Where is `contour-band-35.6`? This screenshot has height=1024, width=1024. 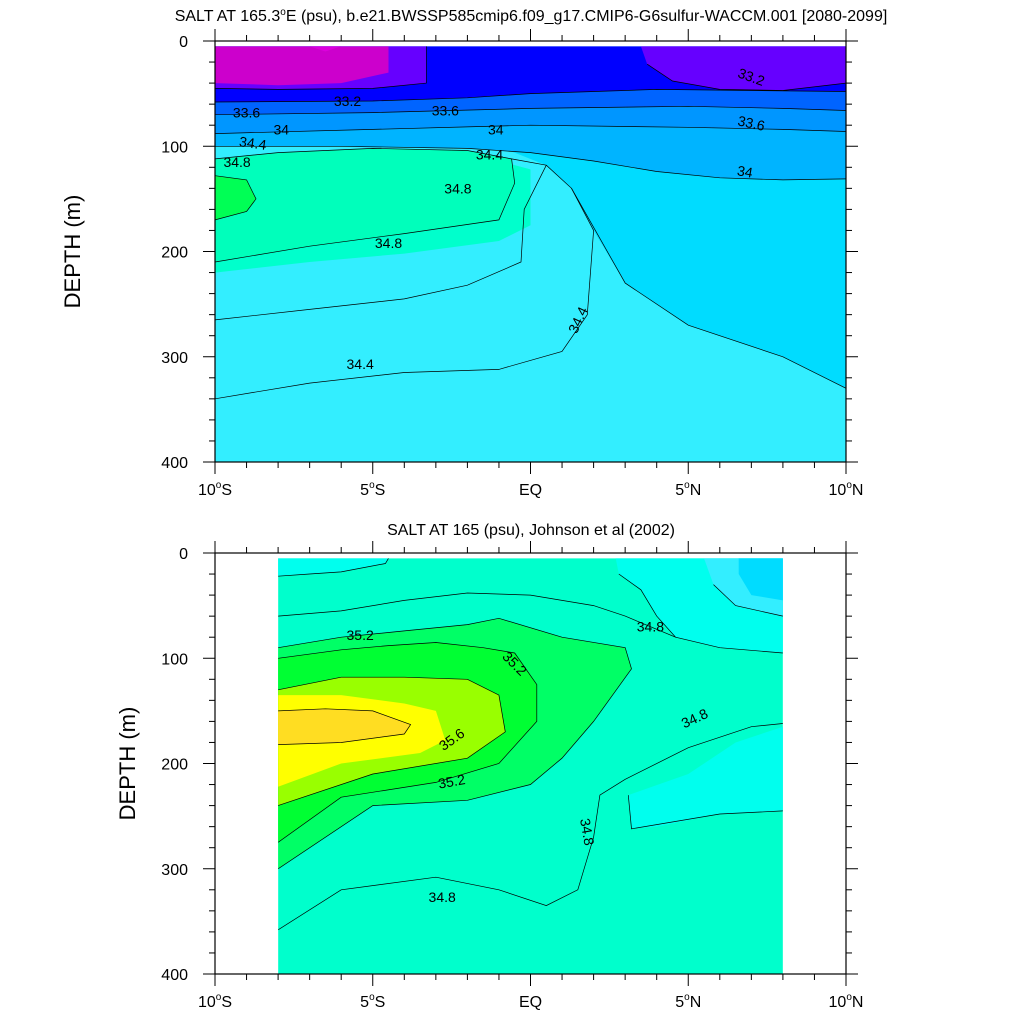 contour-band-35.6 is located at coordinates (344, 726).